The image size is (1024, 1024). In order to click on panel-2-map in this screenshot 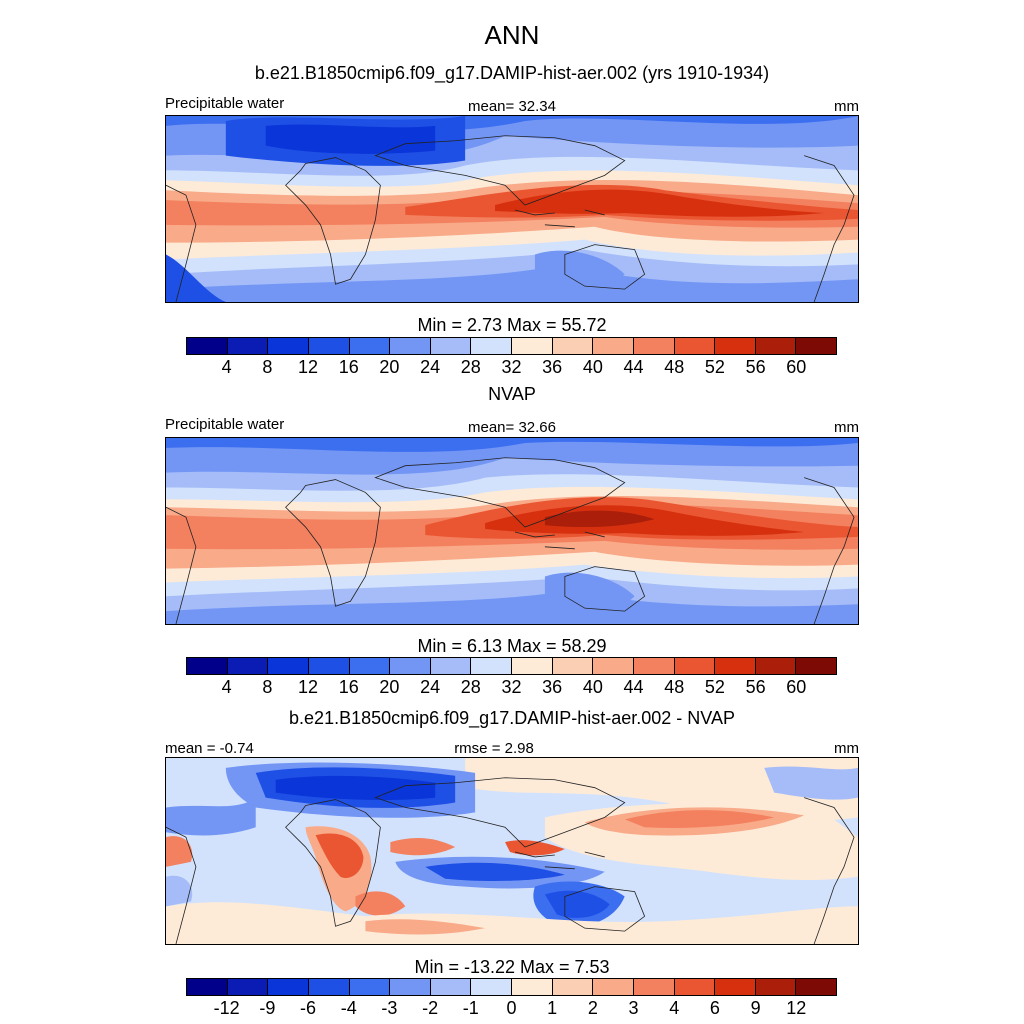, I will do `click(512, 531)`.